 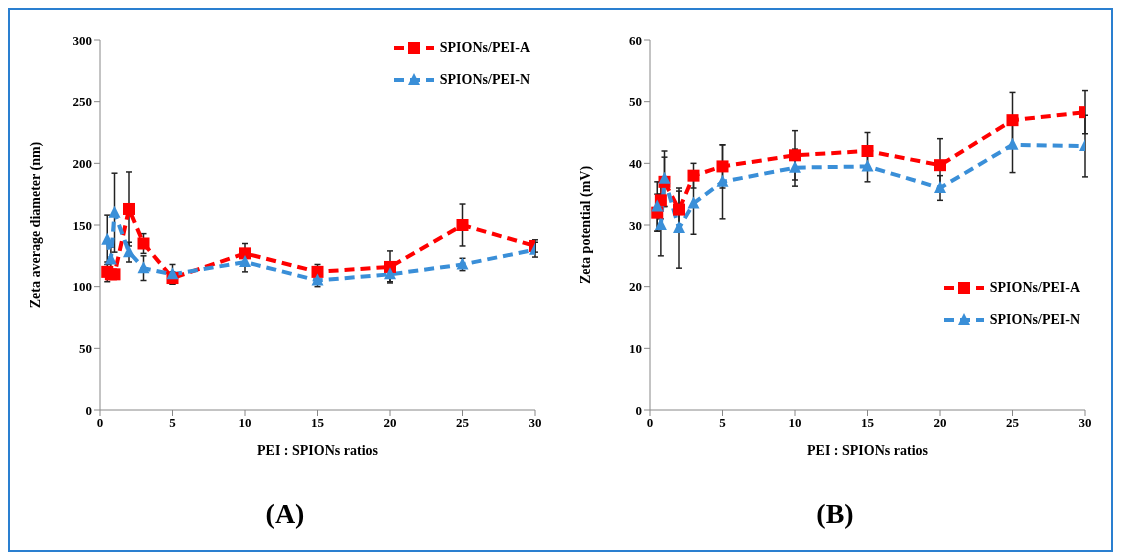 What do you see at coordinates (82, 225) in the screenshot?
I see `y-tick-label: 150` at bounding box center [82, 225].